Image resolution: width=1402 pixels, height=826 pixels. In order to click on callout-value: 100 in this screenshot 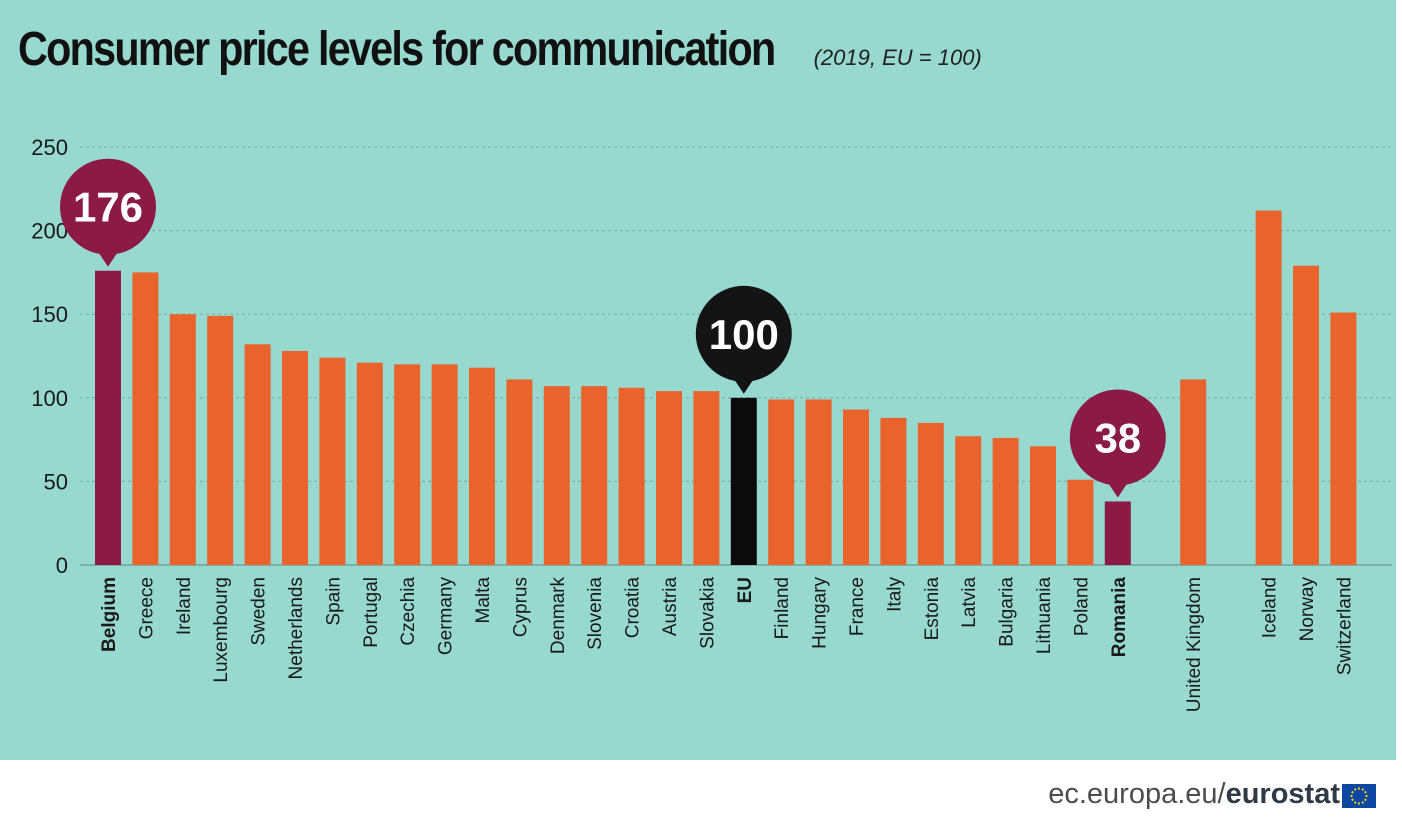, I will do `click(744, 334)`.